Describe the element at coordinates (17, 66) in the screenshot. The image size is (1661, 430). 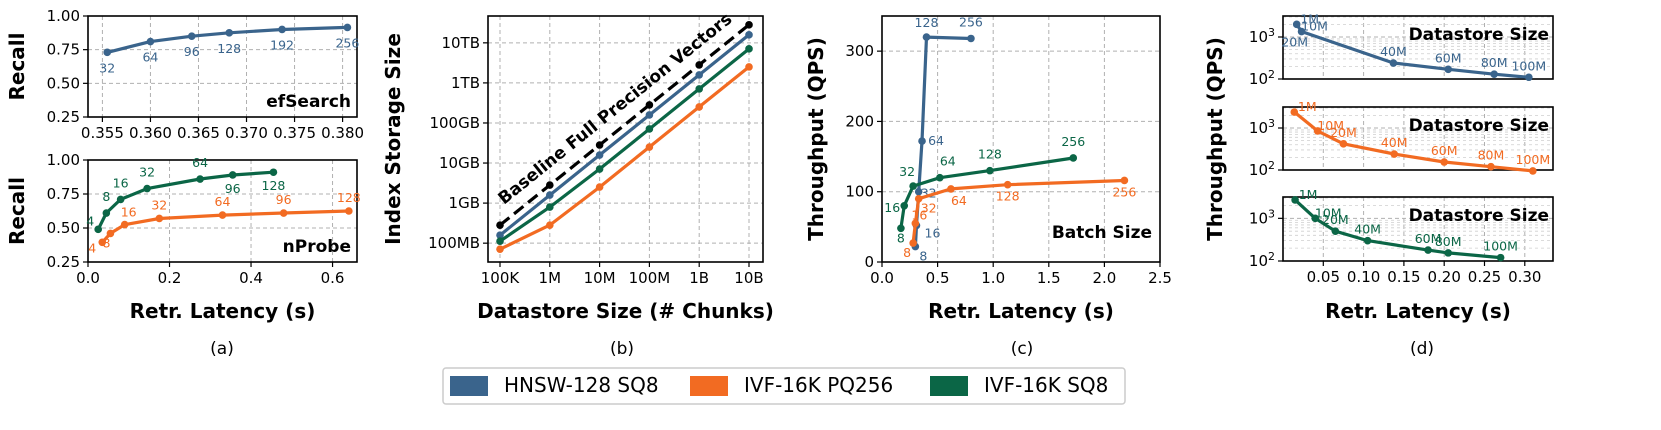
I see `a-top-ylabel: Recall` at that location.